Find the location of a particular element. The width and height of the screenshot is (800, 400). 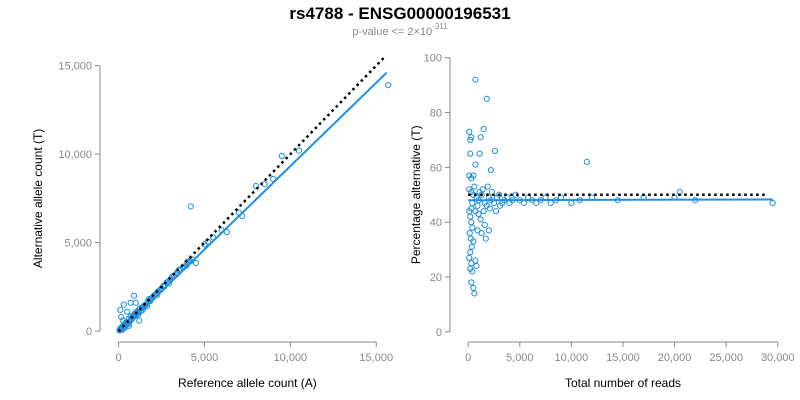

left-y-tick-label: 10,000 is located at coordinates (75, 155).